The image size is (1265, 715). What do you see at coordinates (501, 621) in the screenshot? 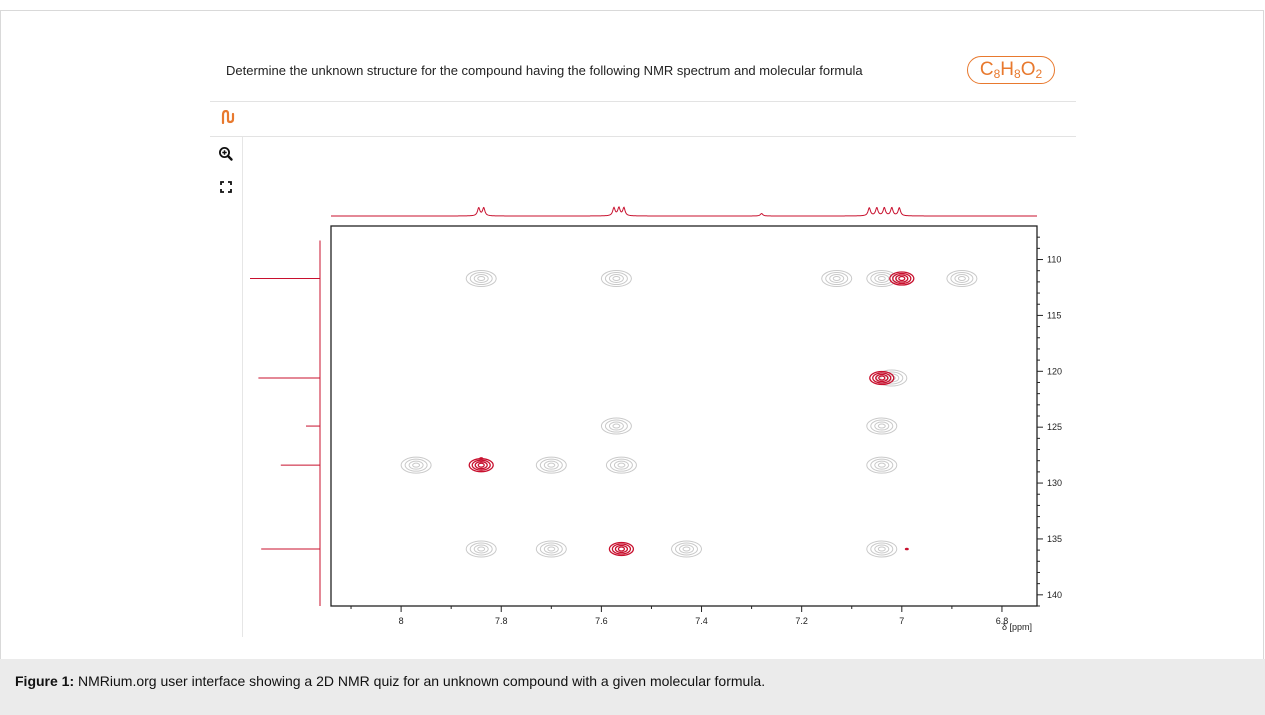
I see `x-tick-label: 7.8` at bounding box center [501, 621].